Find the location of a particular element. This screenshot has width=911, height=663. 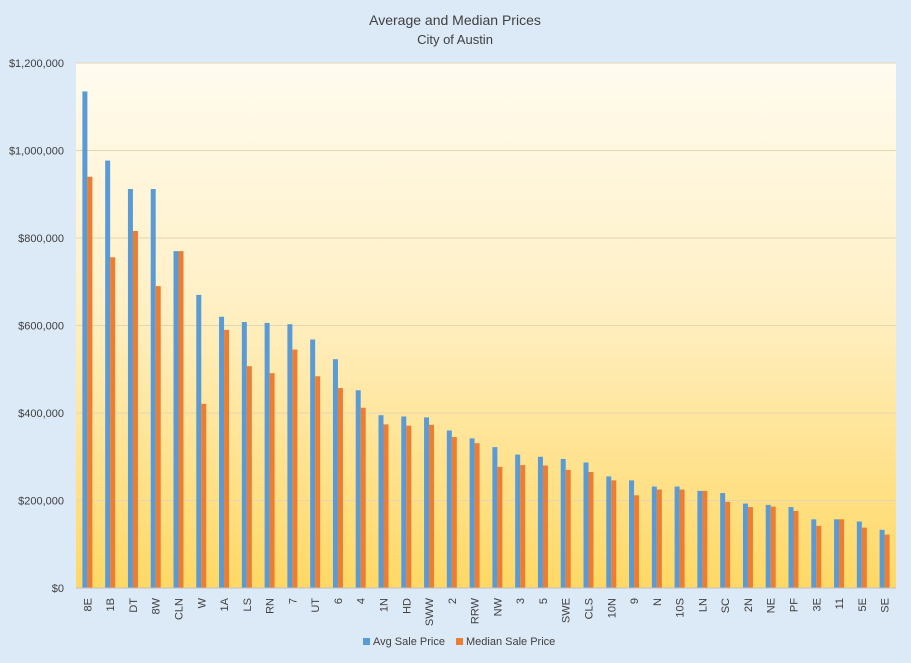

y-tick-label: $1,200,000 is located at coordinates (36, 64).